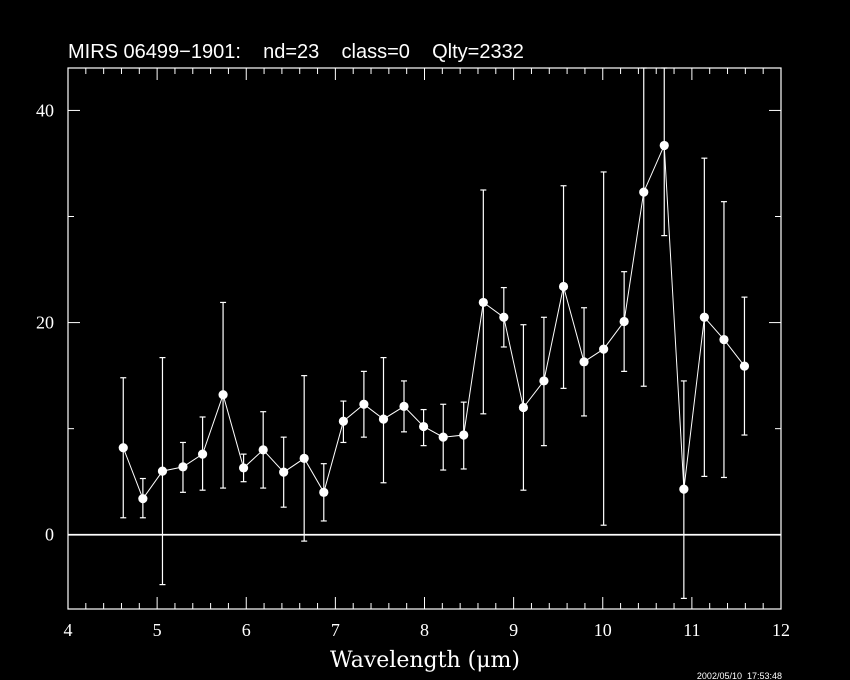  Describe the element at coordinates (781, 630) in the screenshot. I see `x-tick-label: 12` at that location.